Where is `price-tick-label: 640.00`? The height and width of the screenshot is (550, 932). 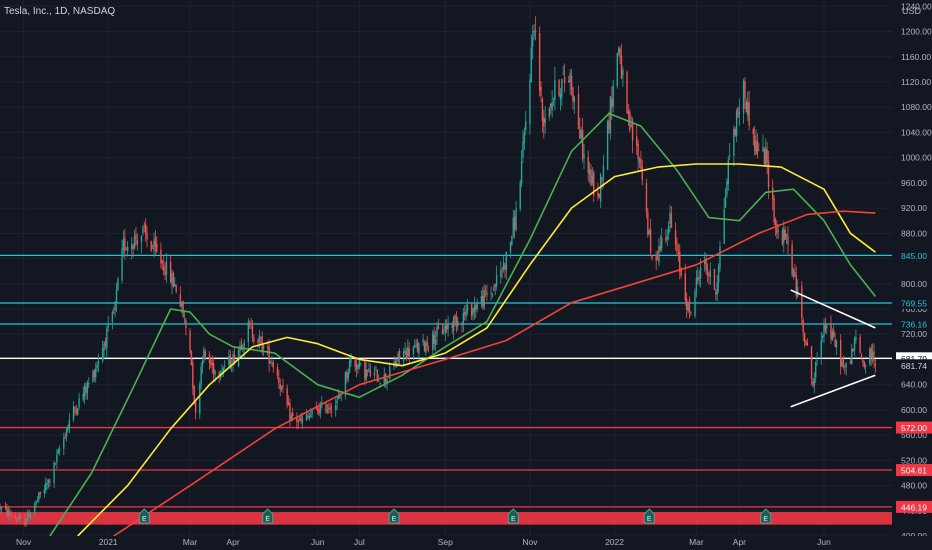
price-tick-label: 640.00 is located at coordinates (914, 385).